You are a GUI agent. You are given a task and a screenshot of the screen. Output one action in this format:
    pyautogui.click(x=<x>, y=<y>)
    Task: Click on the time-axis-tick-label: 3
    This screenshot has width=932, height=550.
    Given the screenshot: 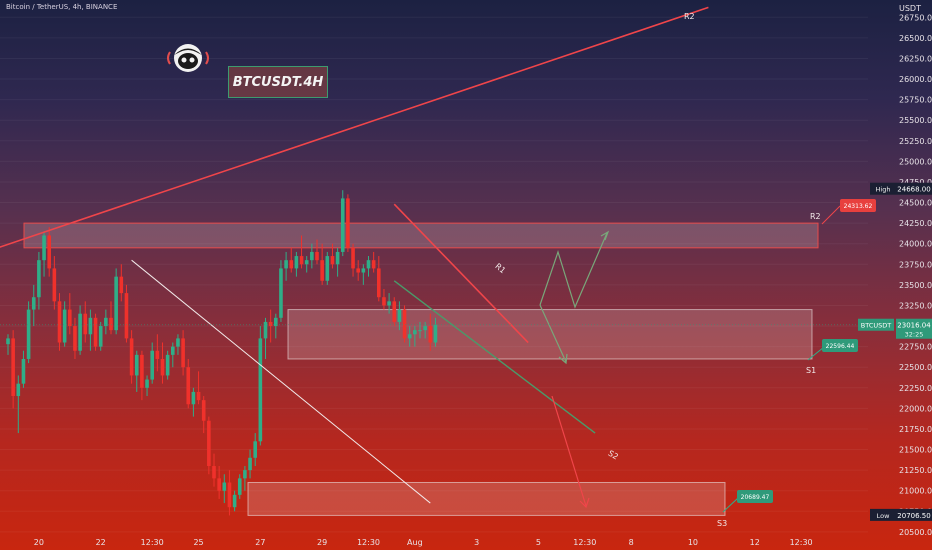 What is the action you would take?
    pyautogui.click(x=476, y=542)
    